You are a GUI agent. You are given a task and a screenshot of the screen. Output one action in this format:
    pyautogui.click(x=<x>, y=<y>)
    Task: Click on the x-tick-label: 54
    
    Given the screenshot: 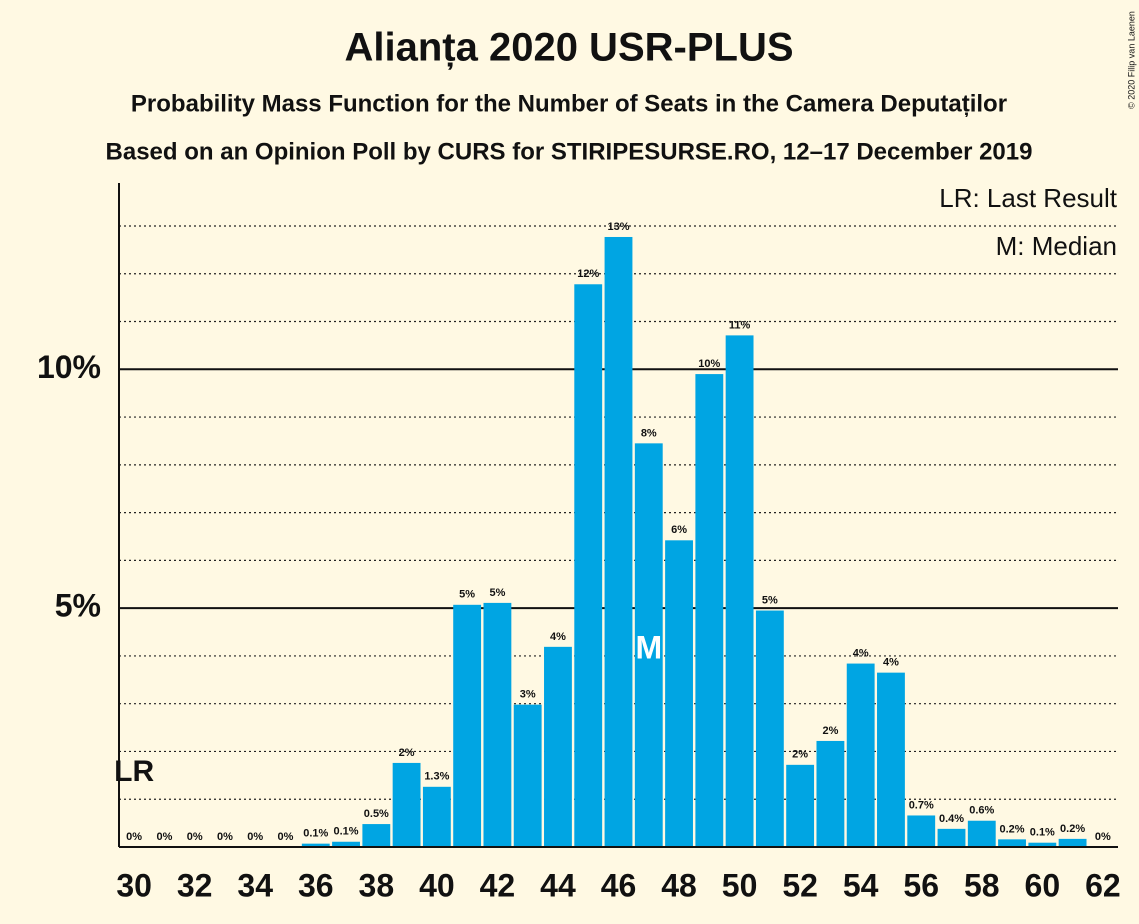 What is the action you would take?
    pyautogui.click(x=861, y=885)
    